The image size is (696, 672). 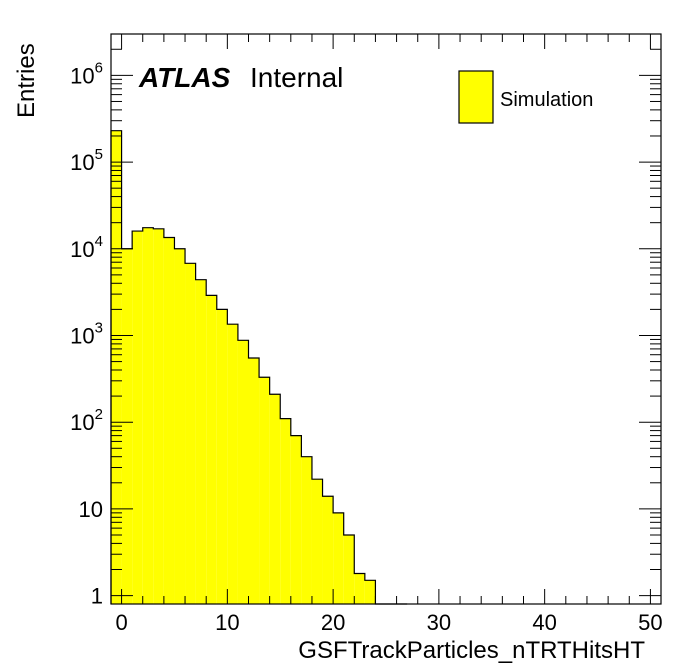 What do you see at coordinates (91, 509) in the screenshot?
I see `y-tick-label: 10` at bounding box center [91, 509].